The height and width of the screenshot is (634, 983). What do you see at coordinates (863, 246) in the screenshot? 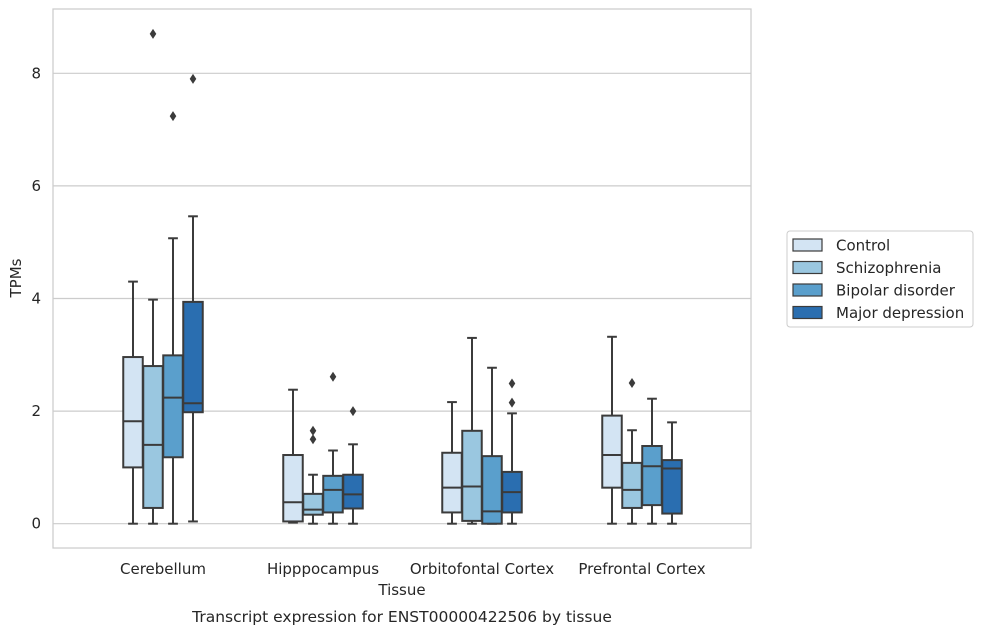
I see `legend-label: Control` at bounding box center [863, 246].